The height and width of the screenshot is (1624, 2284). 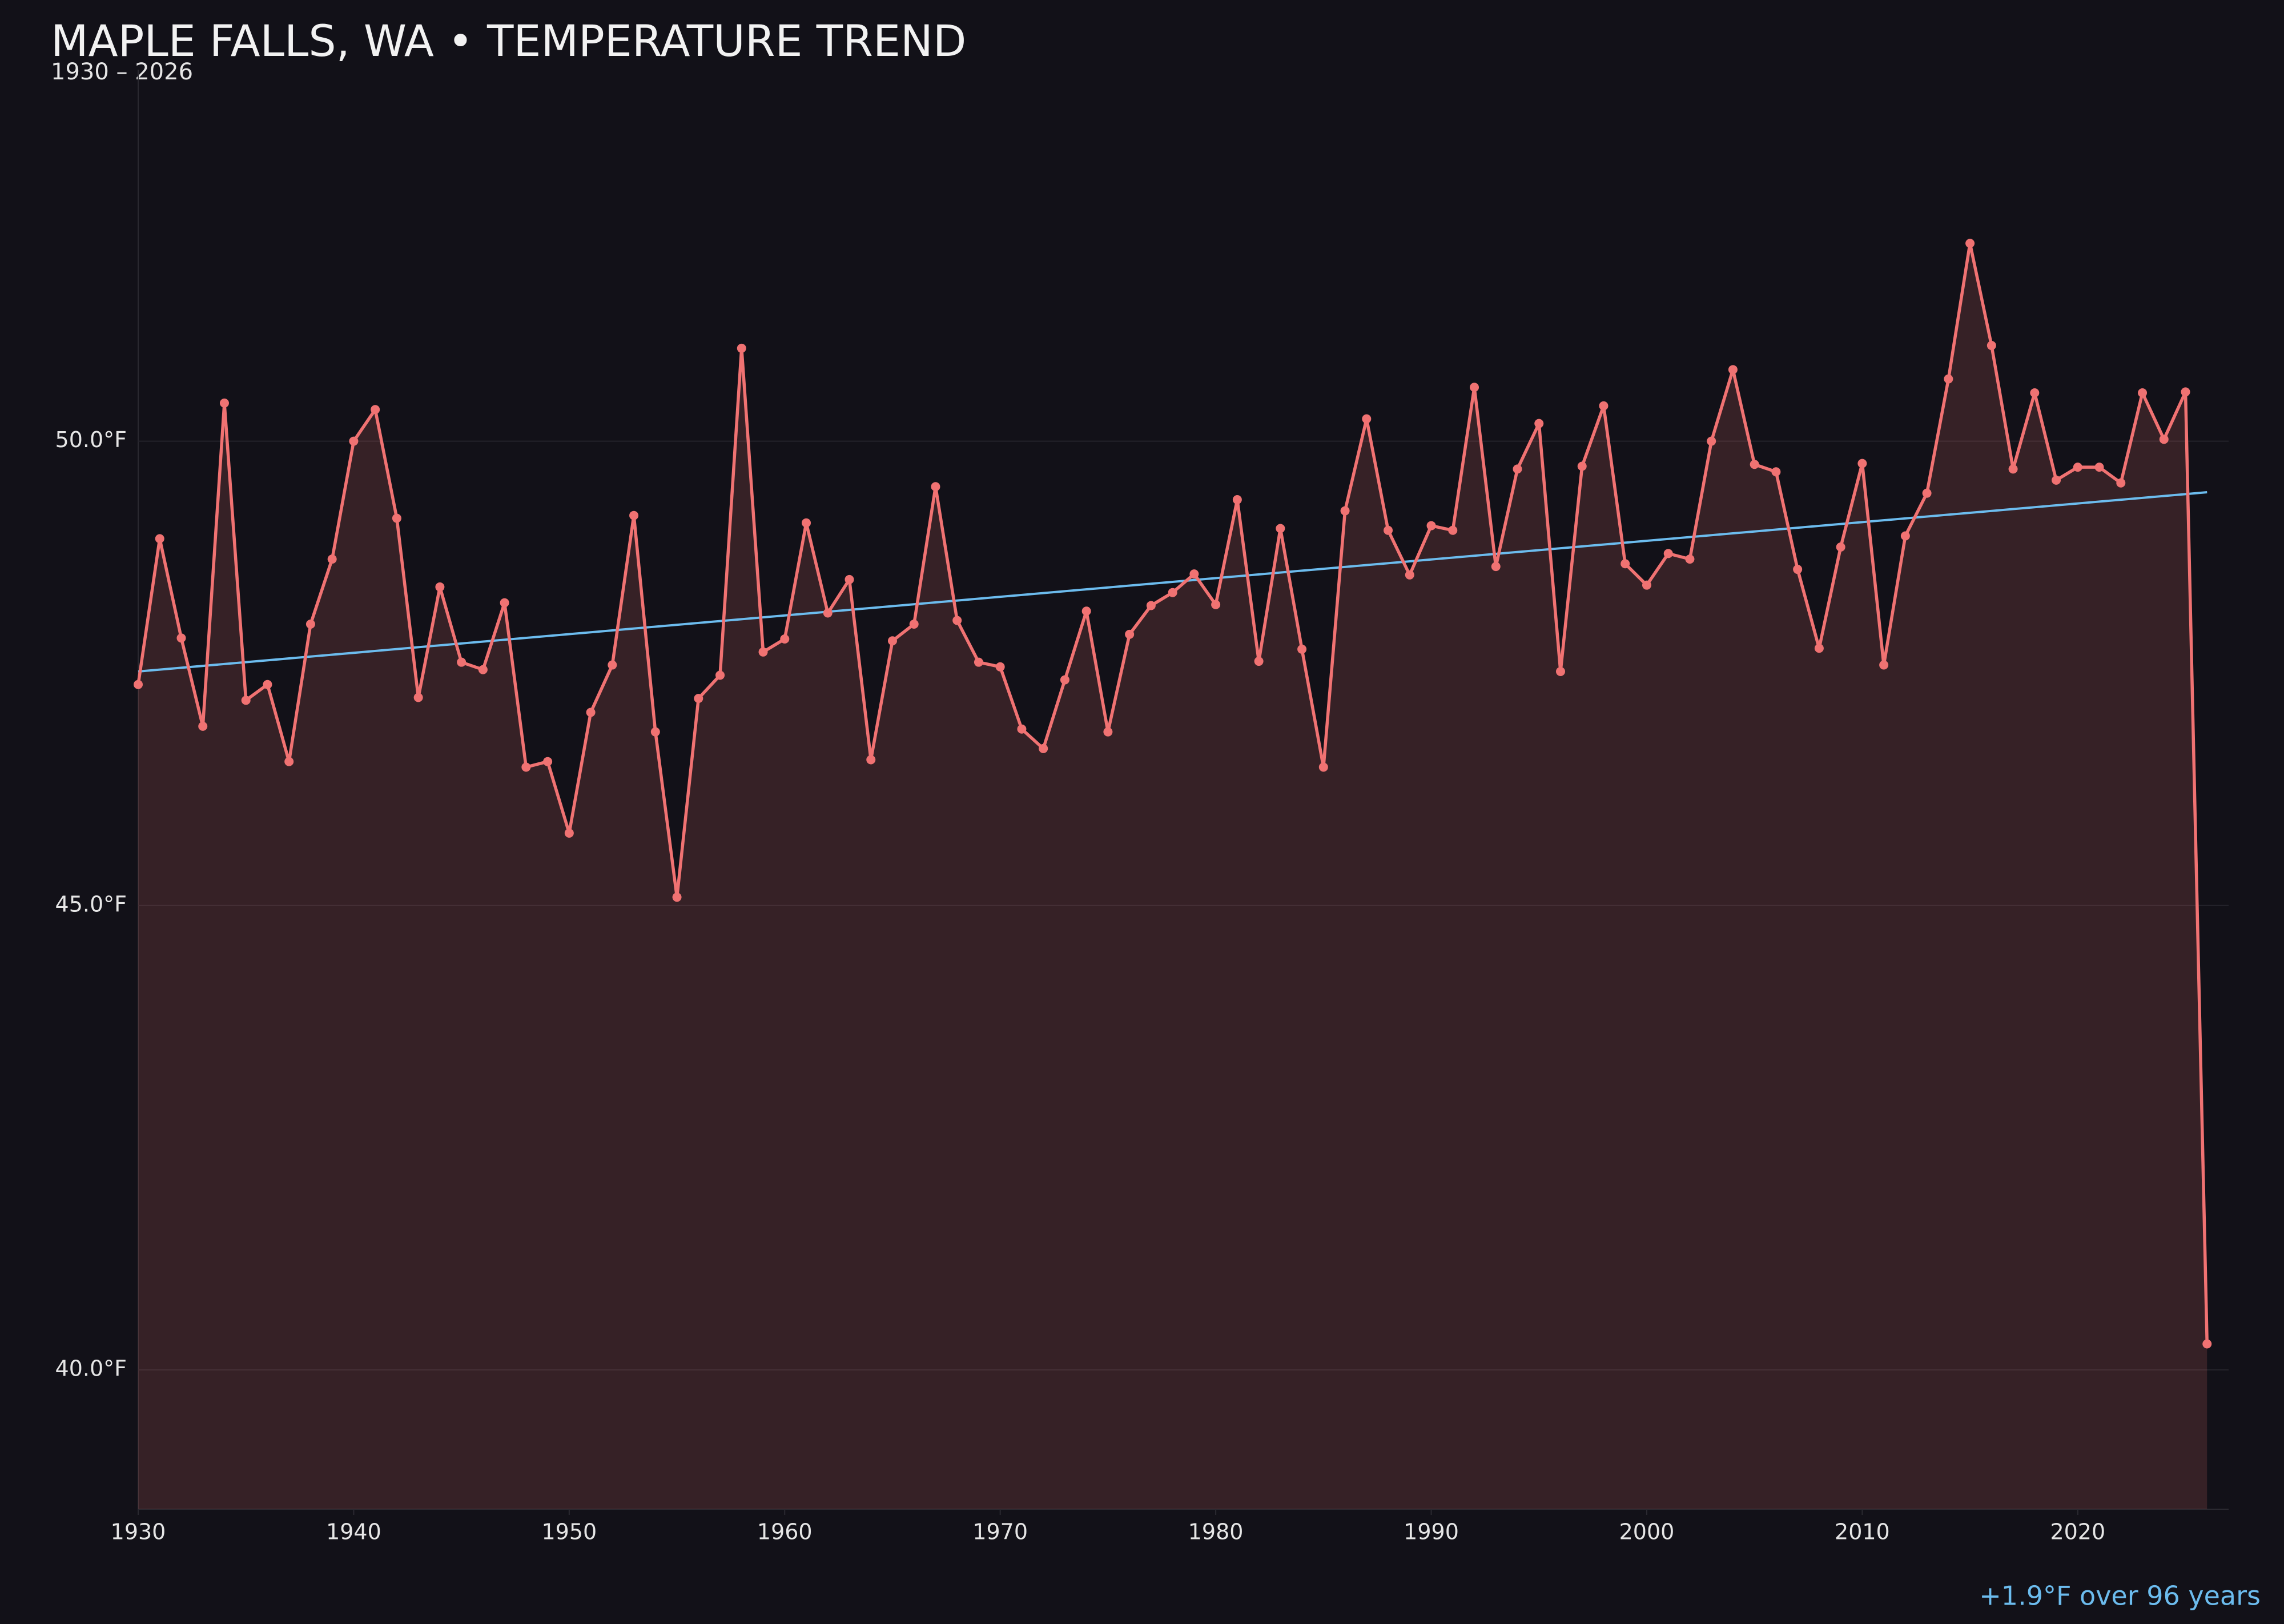 What do you see at coordinates (91, 439) in the screenshot?
I see `y-tick-label: 50.0°F` at bounding box center [91, 439].